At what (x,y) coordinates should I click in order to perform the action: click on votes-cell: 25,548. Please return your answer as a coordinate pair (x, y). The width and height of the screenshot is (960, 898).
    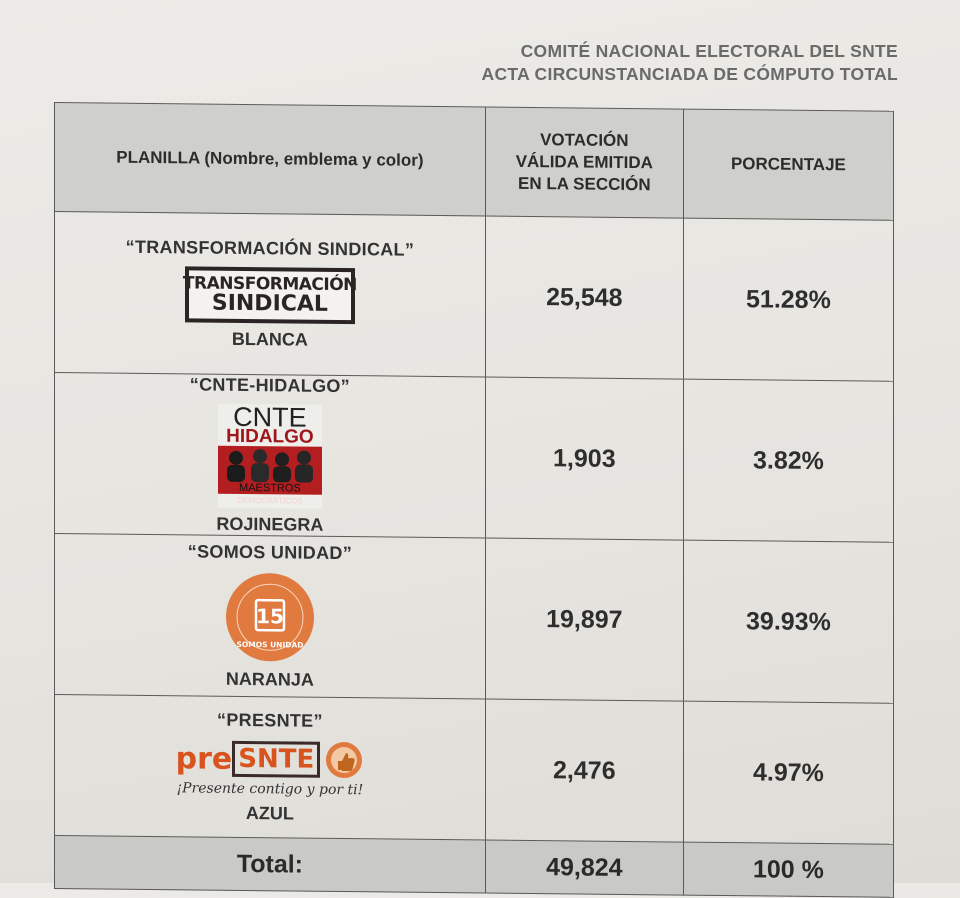
    Looking at the image, I should click on (584, 298).